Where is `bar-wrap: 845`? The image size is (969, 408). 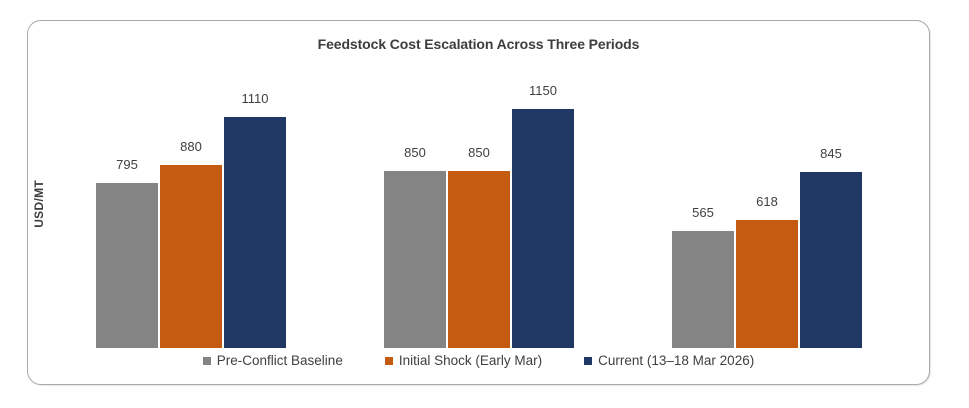 bar-wrap: 845 is located at coordinates (831, 247).